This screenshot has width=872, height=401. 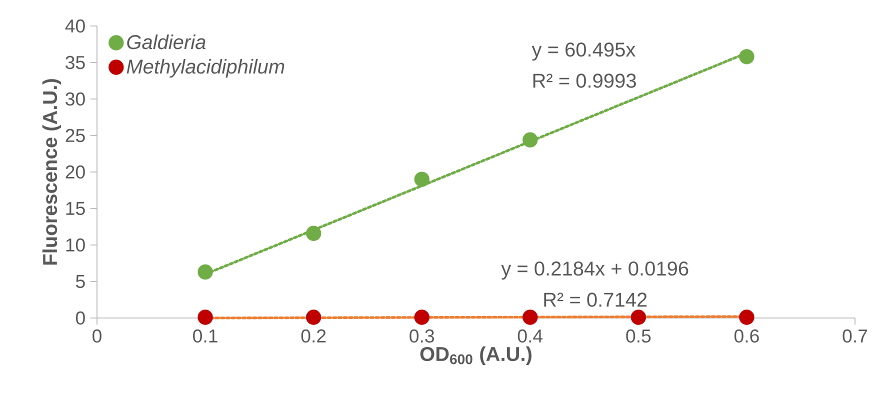 I want to click on x-tick-label: 0.6, so click(x=746, y=336).